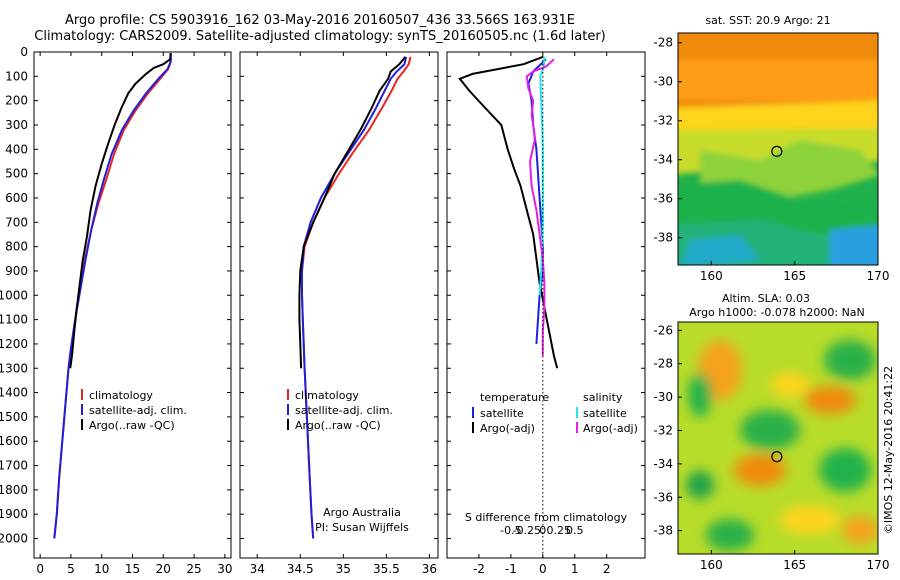 This screenshot has height=580, width=900. Describe the element at coordinates (510, 530) in the screenshot. I see `salinity-diff-tick-label: -0.5` at that location.